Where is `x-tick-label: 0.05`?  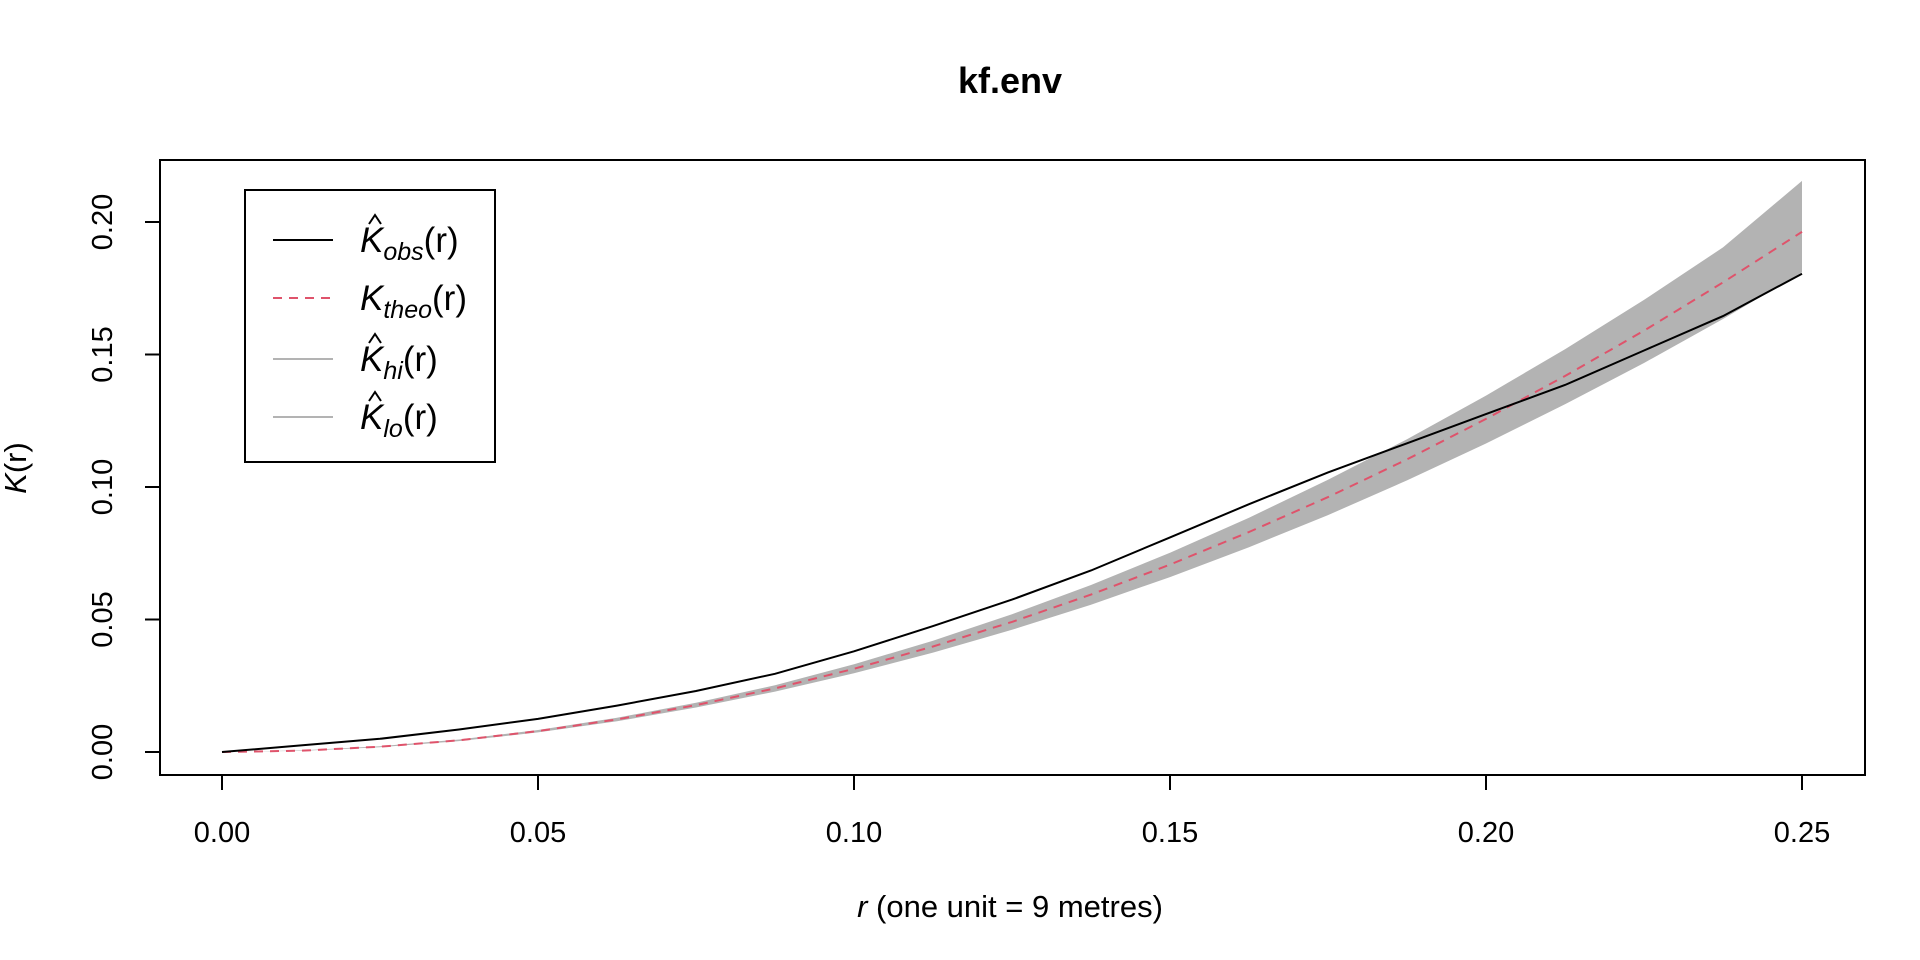 x-tick-label: 0.05 is located at coordinates (538, 833).